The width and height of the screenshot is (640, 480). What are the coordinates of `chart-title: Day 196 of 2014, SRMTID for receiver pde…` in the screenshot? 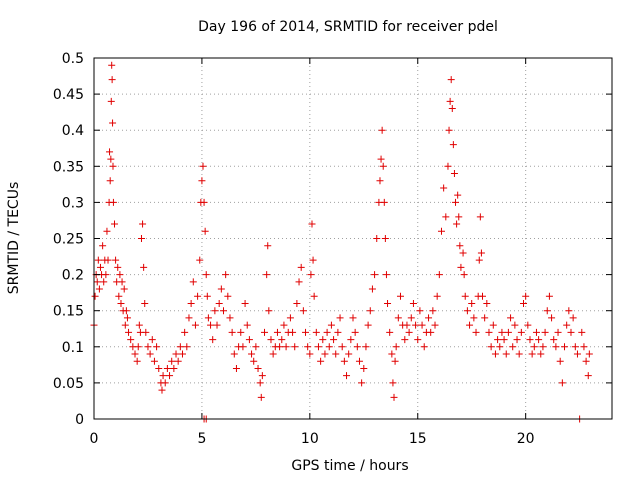 It's located at (348, 27).